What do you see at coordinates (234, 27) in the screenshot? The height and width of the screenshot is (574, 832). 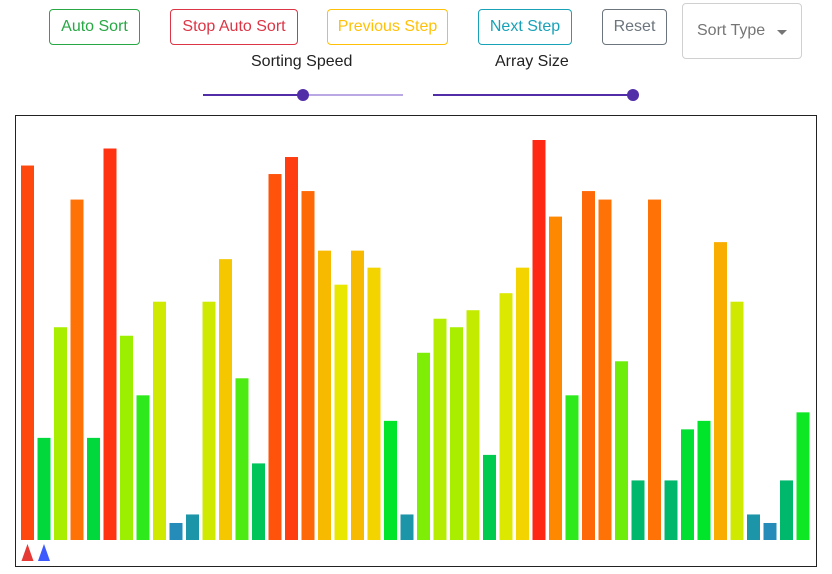 I see `stop-auto-sort-button: Stop Auto Sort` at bounding box center [234, 27].